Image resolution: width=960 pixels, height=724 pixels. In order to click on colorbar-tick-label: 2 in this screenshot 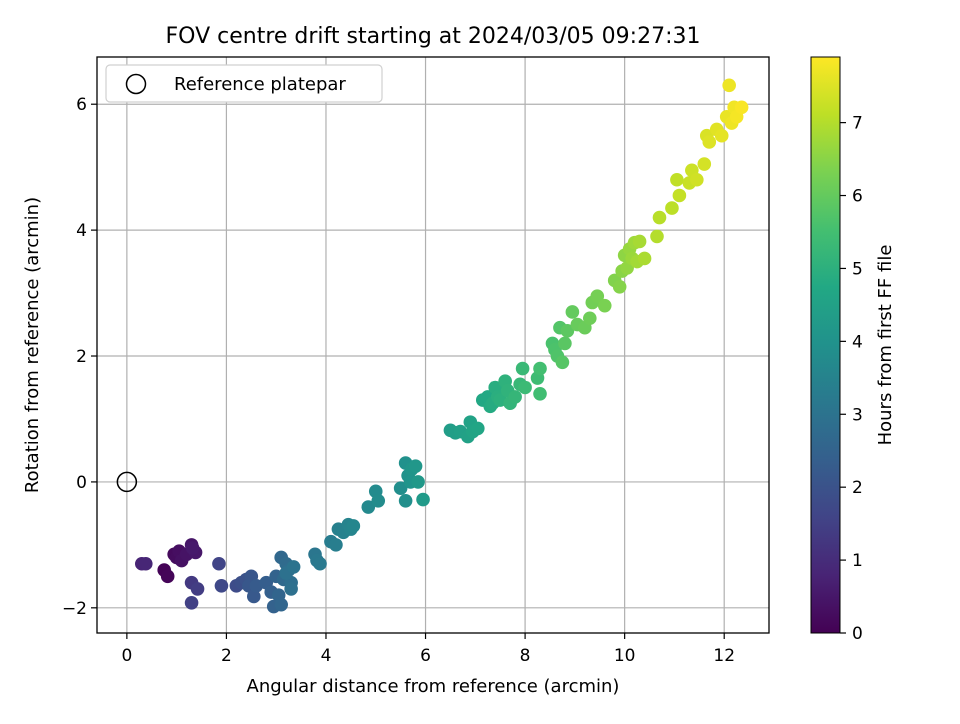, I will do `click(857, 488)`.